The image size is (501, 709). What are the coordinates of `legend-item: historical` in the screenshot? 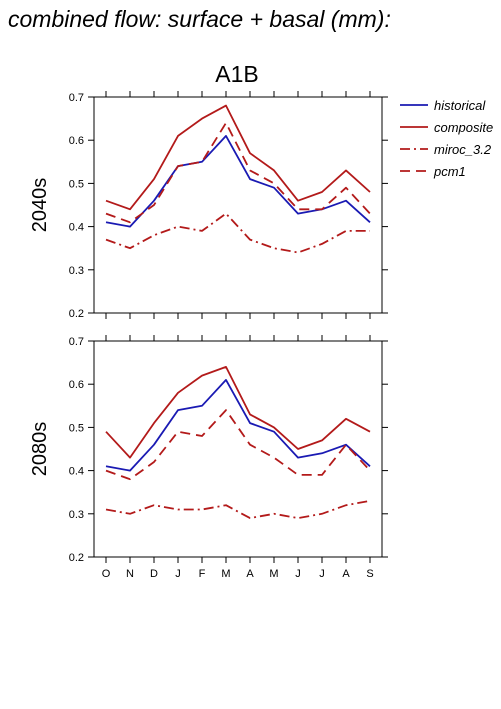 It's located at (443, 105).